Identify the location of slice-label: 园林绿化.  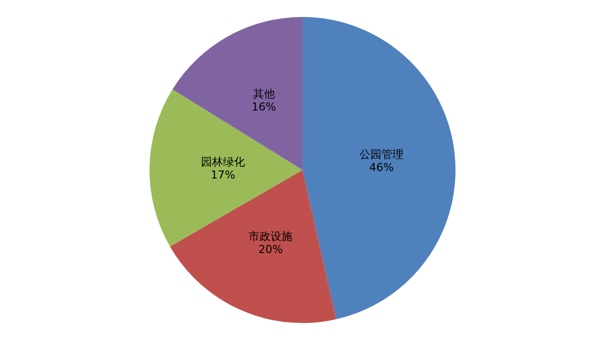
(223, 162).